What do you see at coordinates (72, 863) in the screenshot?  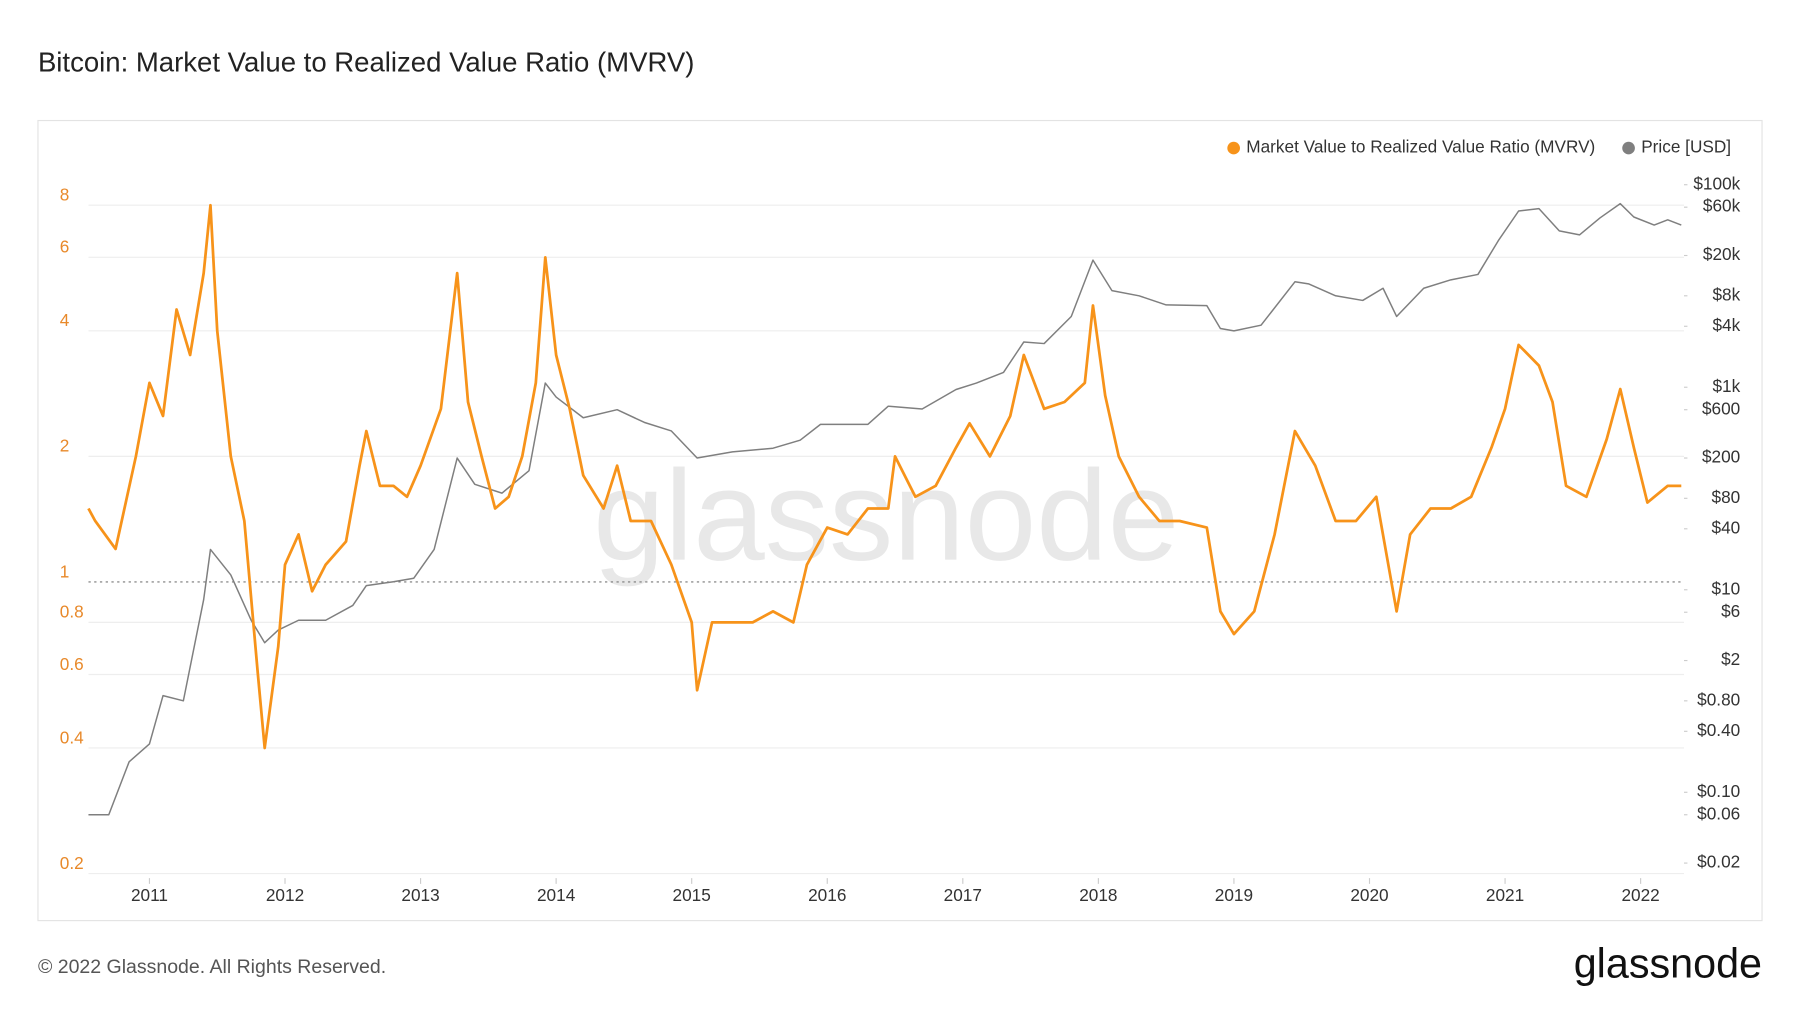 I see `y-tick-label: 0.2` at bounding box center [72, 863].